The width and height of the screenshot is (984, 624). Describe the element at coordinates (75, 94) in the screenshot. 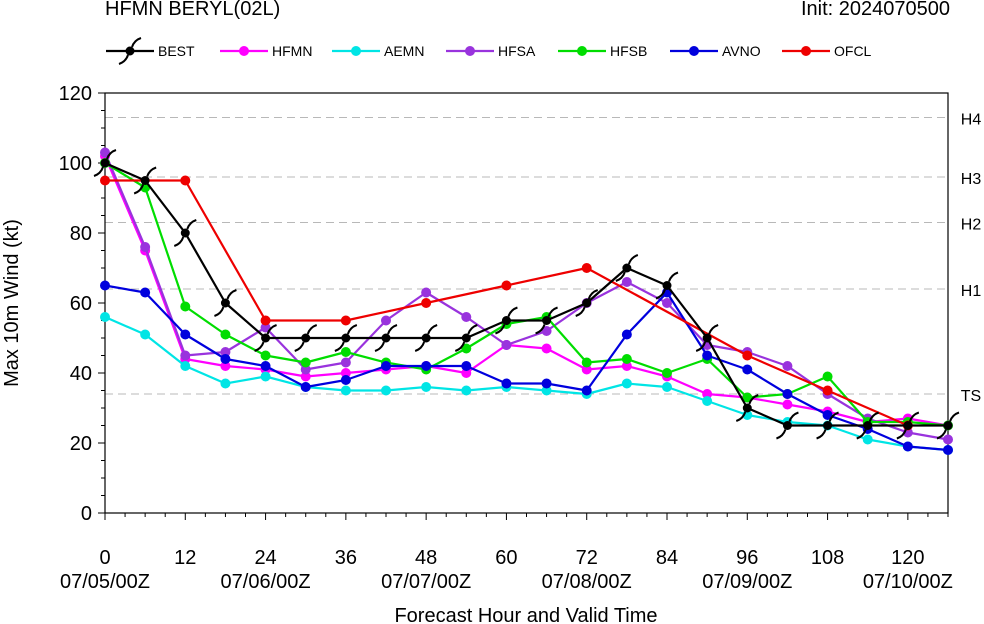

I see `y-tick-label: 120` at that location.